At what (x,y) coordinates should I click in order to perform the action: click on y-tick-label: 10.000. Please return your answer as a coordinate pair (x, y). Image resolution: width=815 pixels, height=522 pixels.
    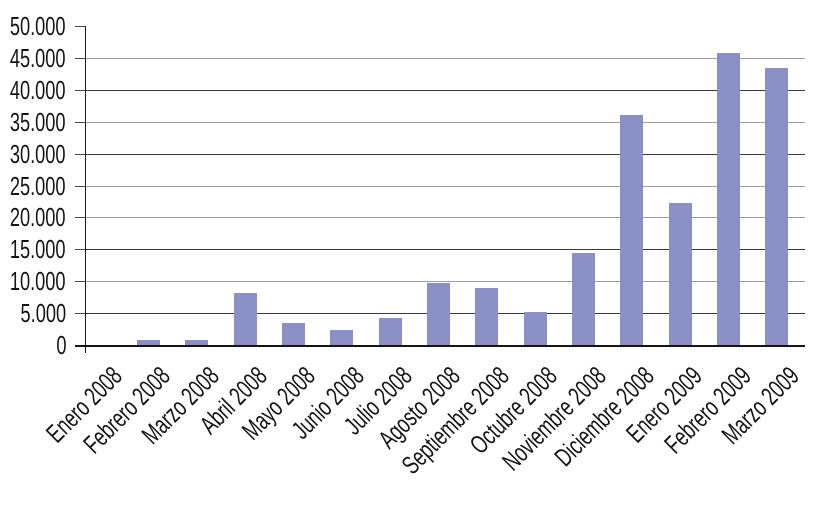
    Looking at the image, I should click on (33, 281).